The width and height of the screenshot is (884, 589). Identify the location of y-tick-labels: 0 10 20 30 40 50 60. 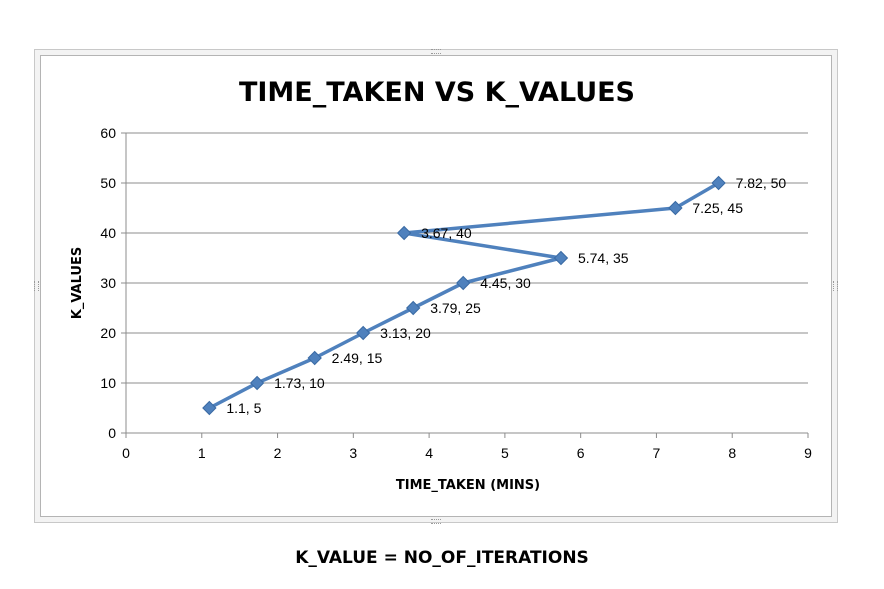
(108, 283).